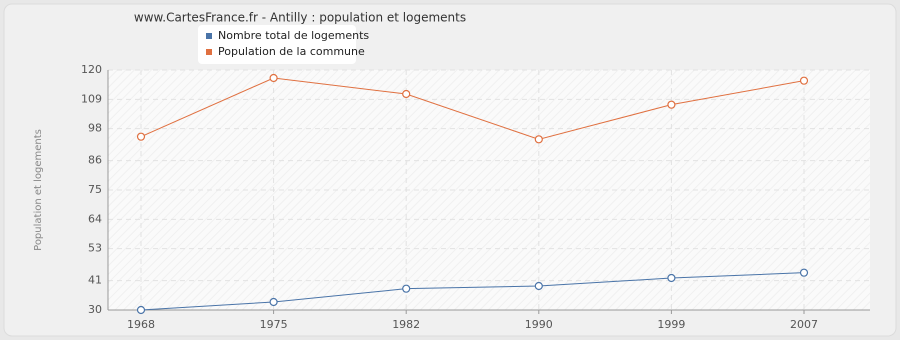 The height and width of the screenshot is (340, 900). I want to click on legend-label: Nombre total de logements, so click(293, 35).